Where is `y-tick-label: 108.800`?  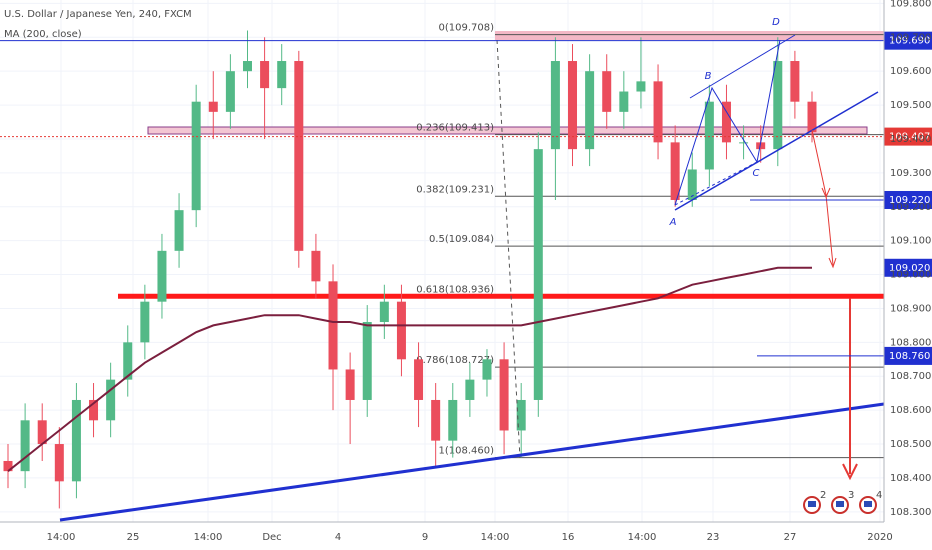 y-tick-label: 108.800 is located at coordinates (910, 342).